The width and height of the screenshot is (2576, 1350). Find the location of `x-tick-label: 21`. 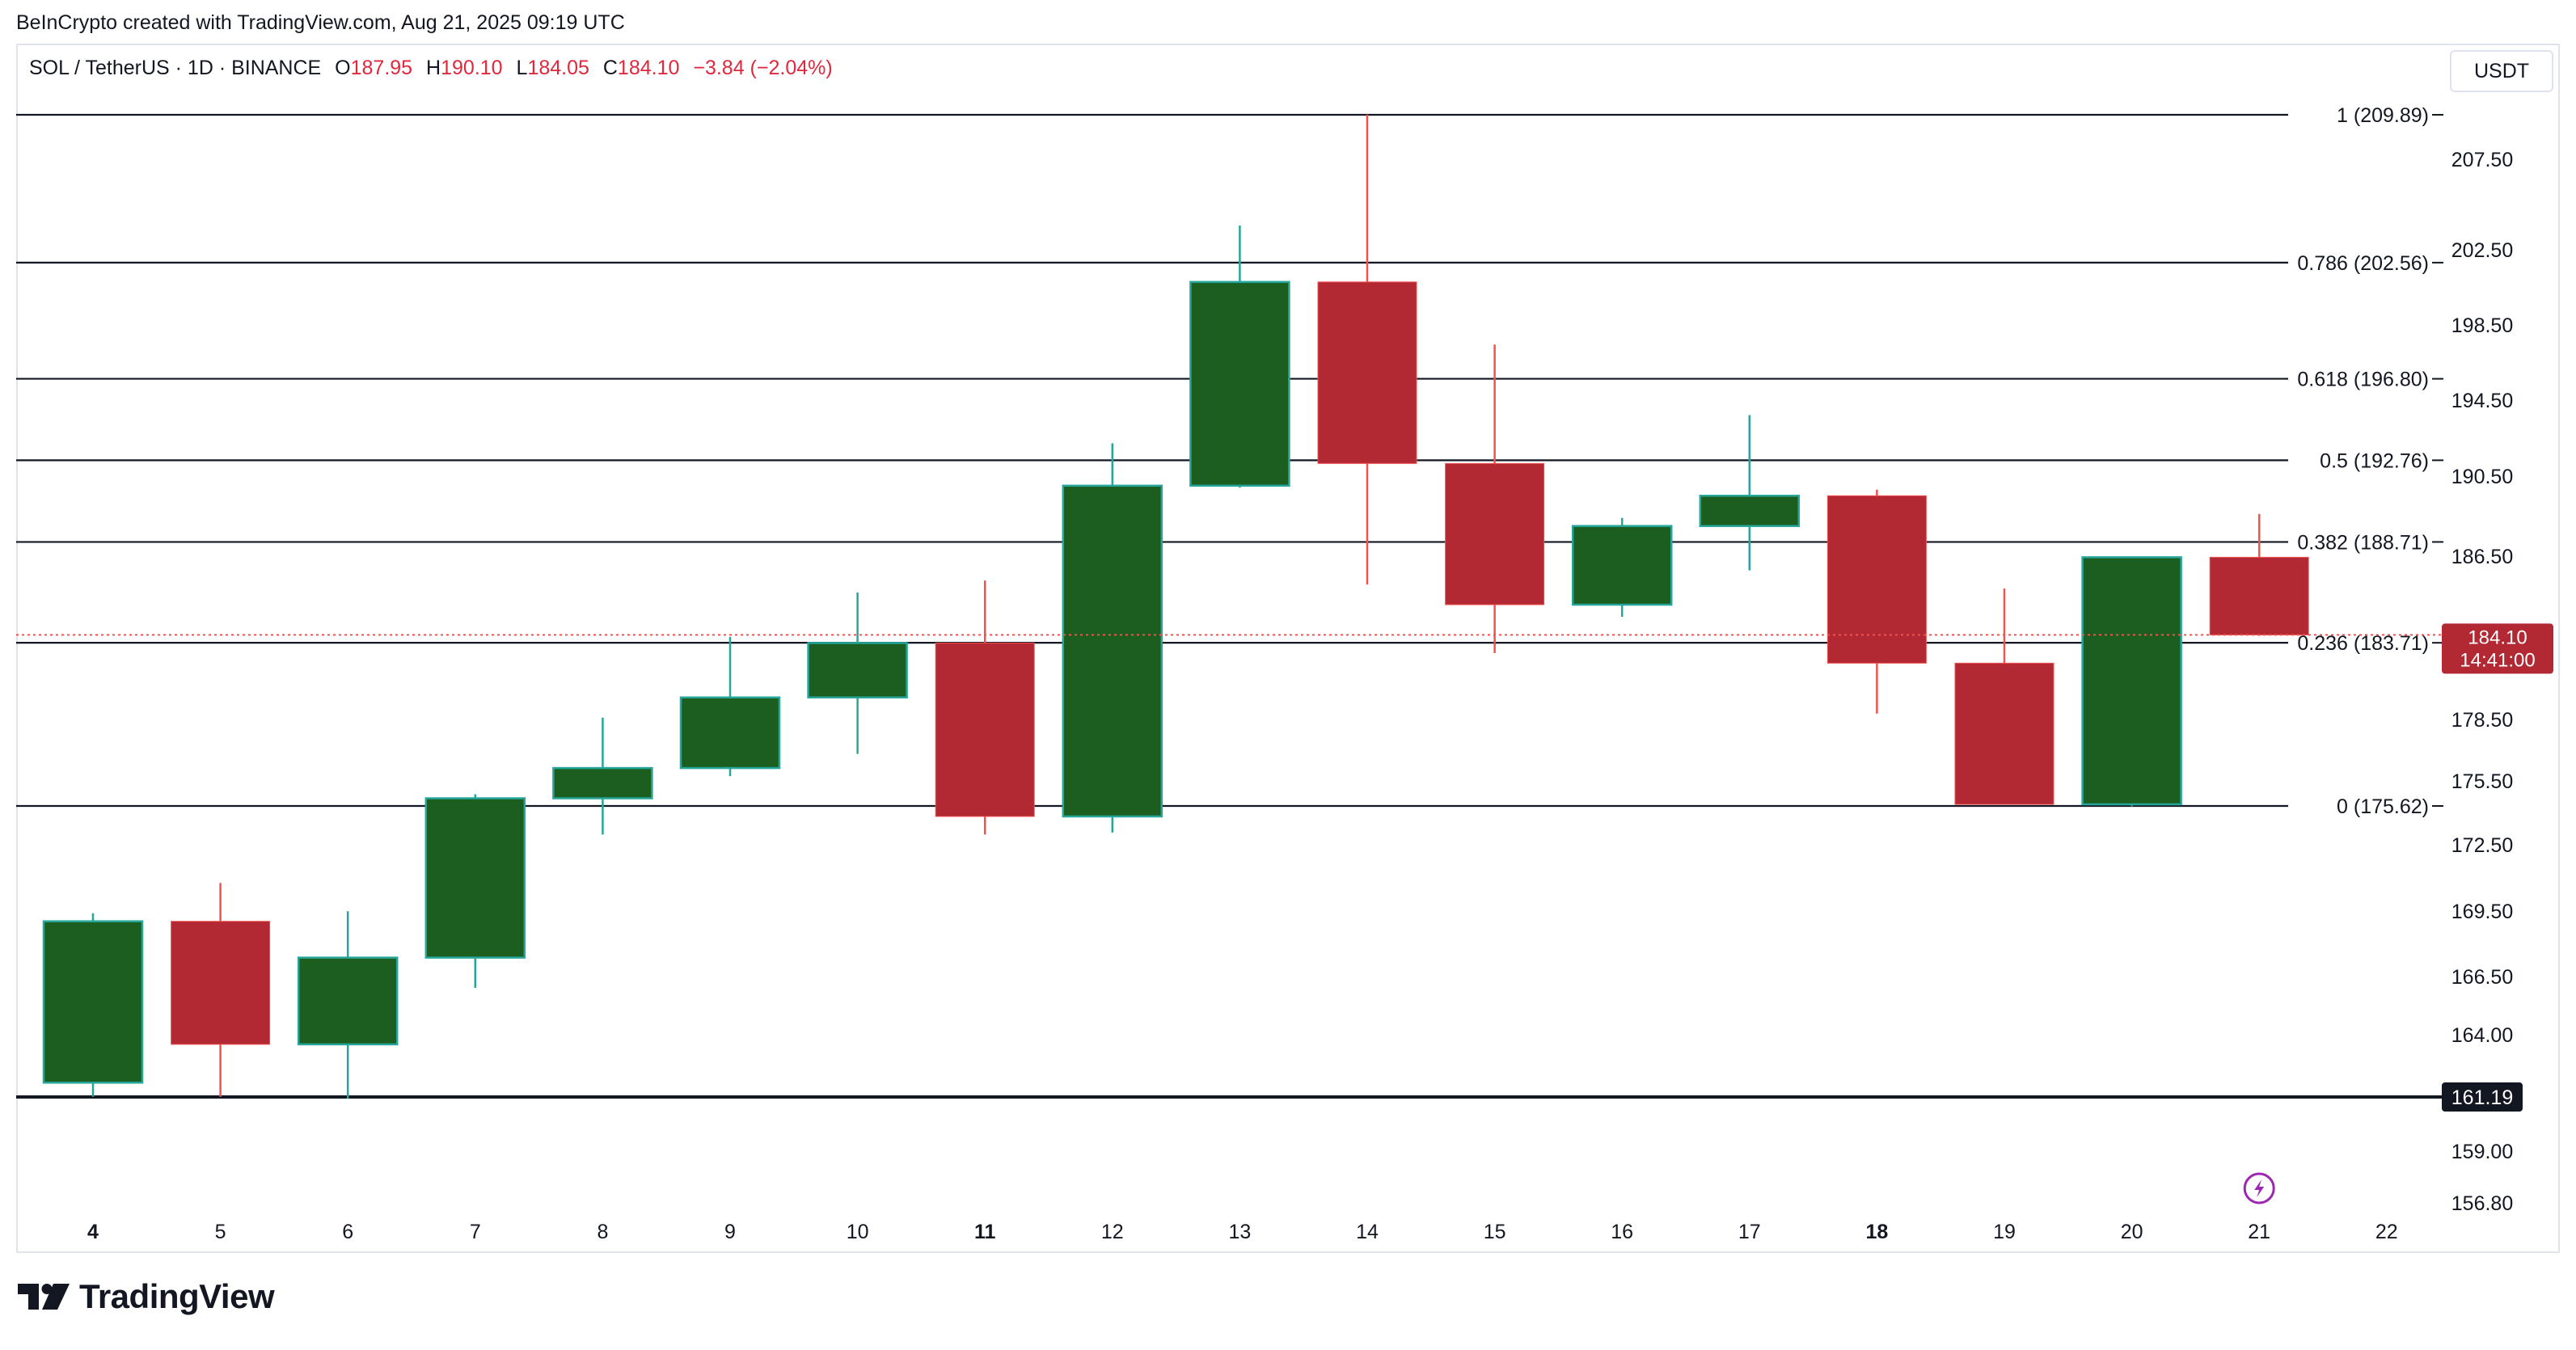

x-tick-label: 21 is located at coordinates (2259, 1232).